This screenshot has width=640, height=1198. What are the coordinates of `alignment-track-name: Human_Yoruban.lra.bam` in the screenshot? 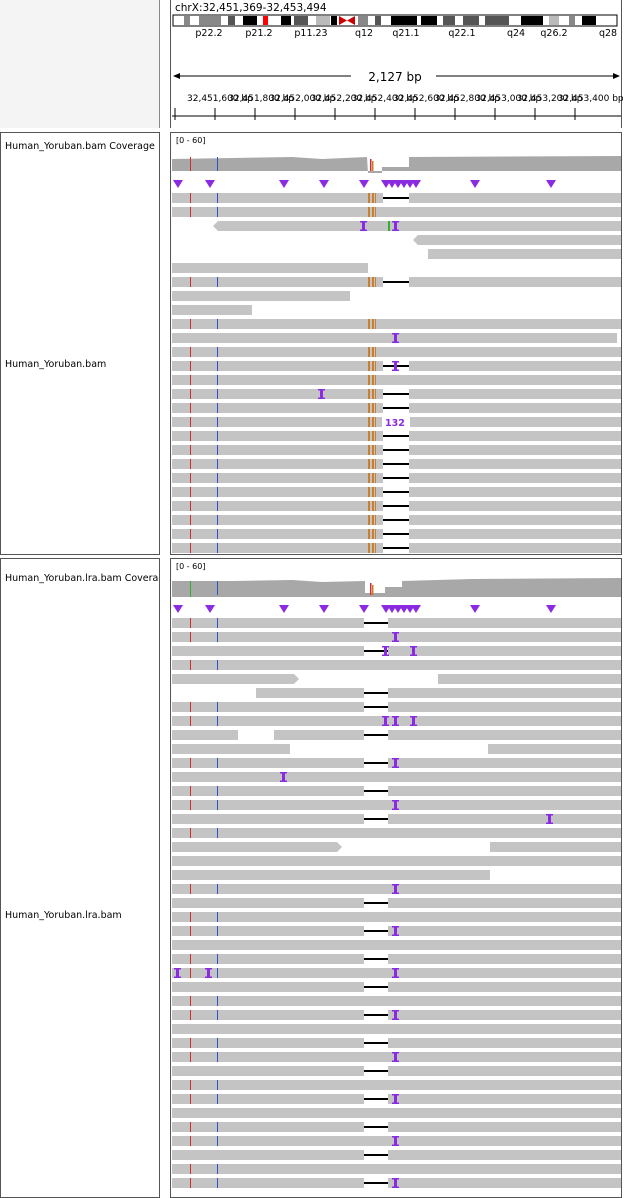 It's located at (63, 915).